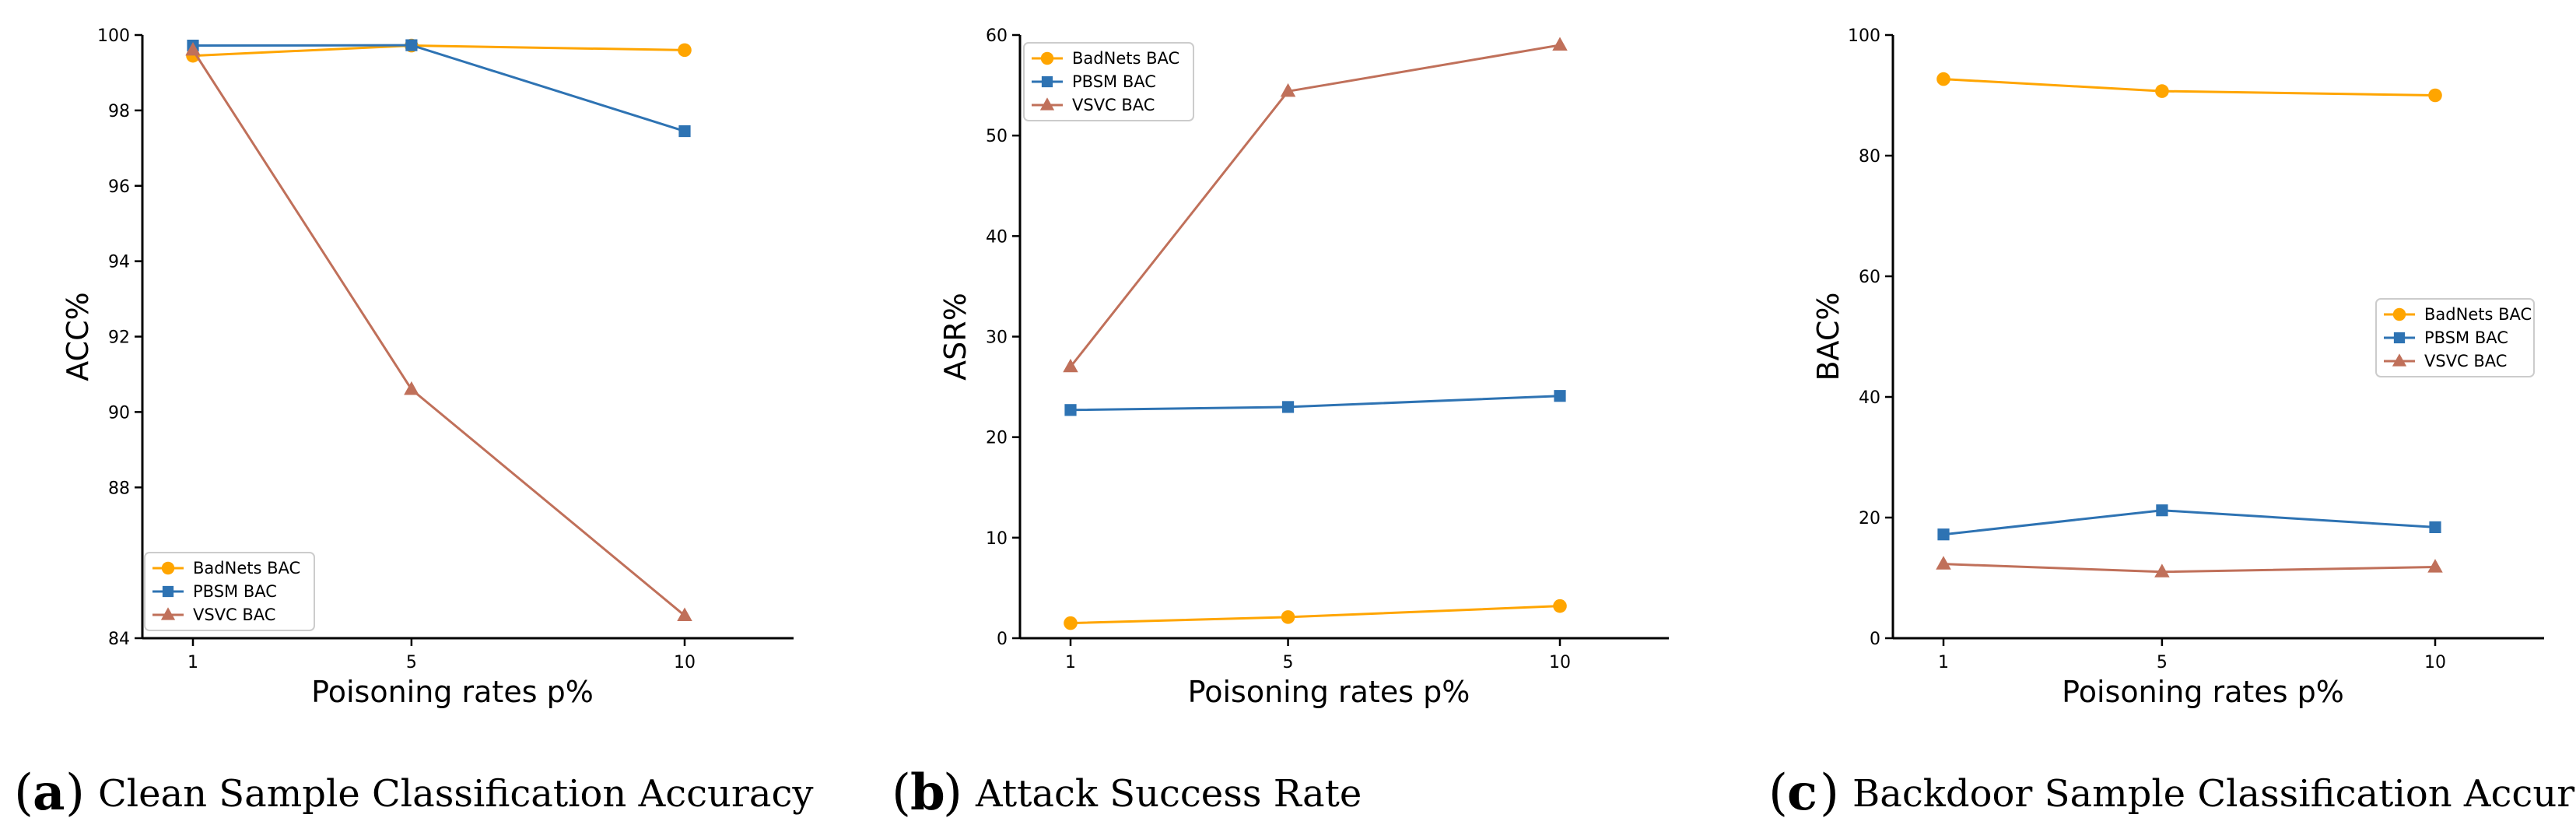 The width and height of the screenshot is (2576, 839). What do you see at coordinates (49, 793) in the screenshot?
I see `caption-letter: a` at bounding box center [49, 793].